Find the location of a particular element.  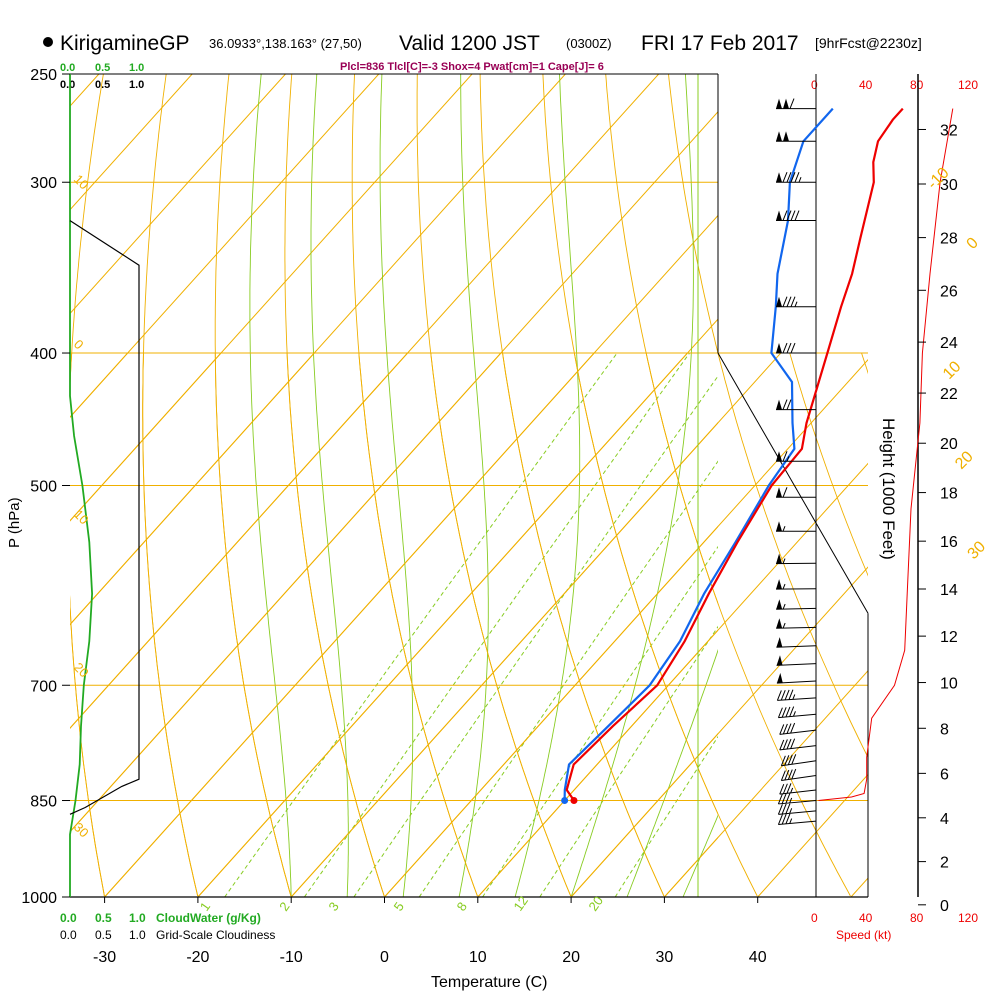

frame-diagonal is located at coordinates (793, 483).